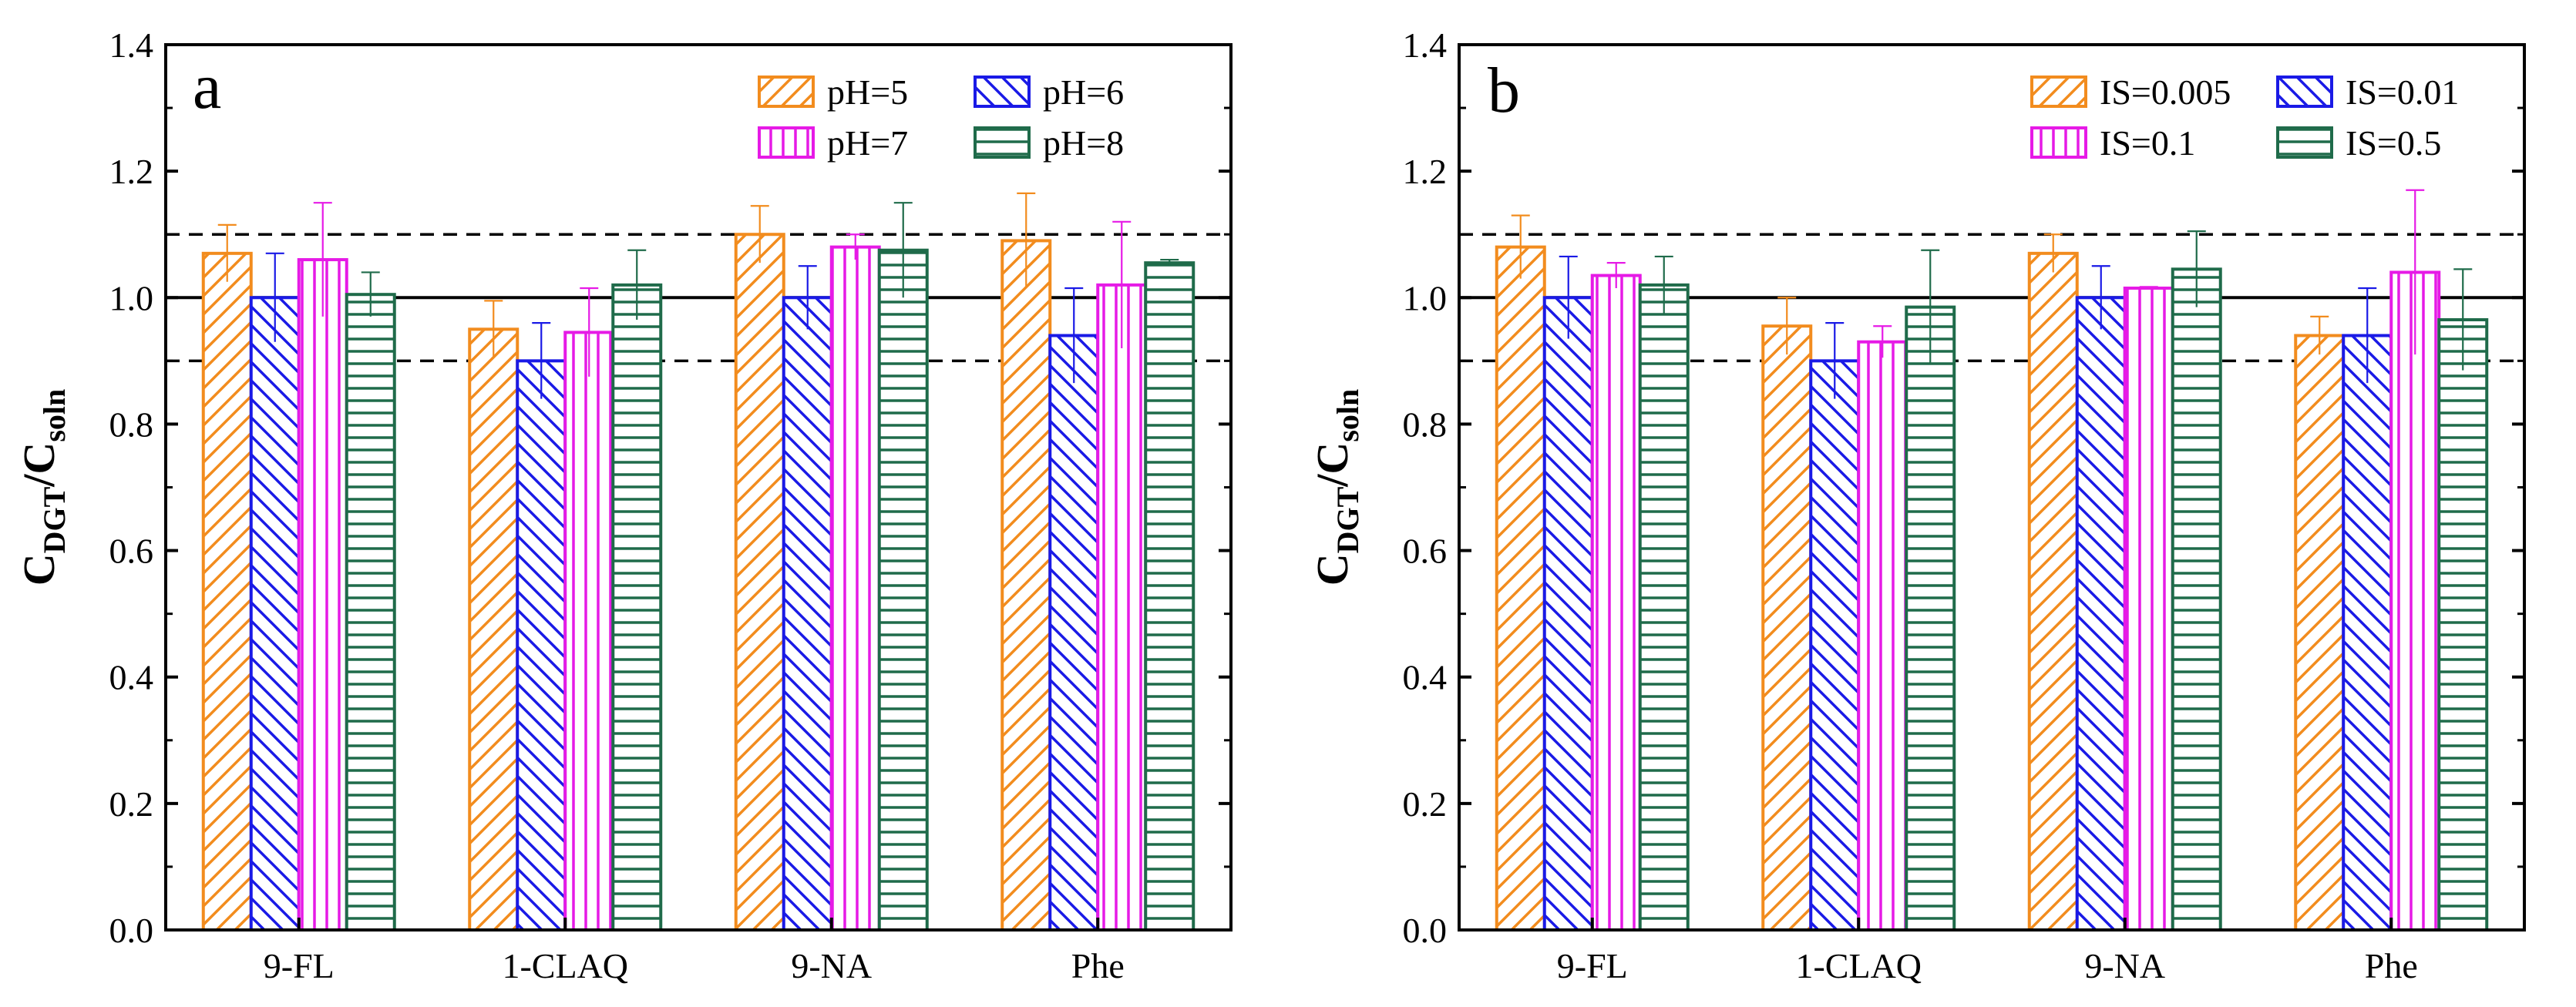  Describe the element at coordinates (1568, 297) in the screenshot. I see `error-bar-9-FL-IS=0.01` at that location.